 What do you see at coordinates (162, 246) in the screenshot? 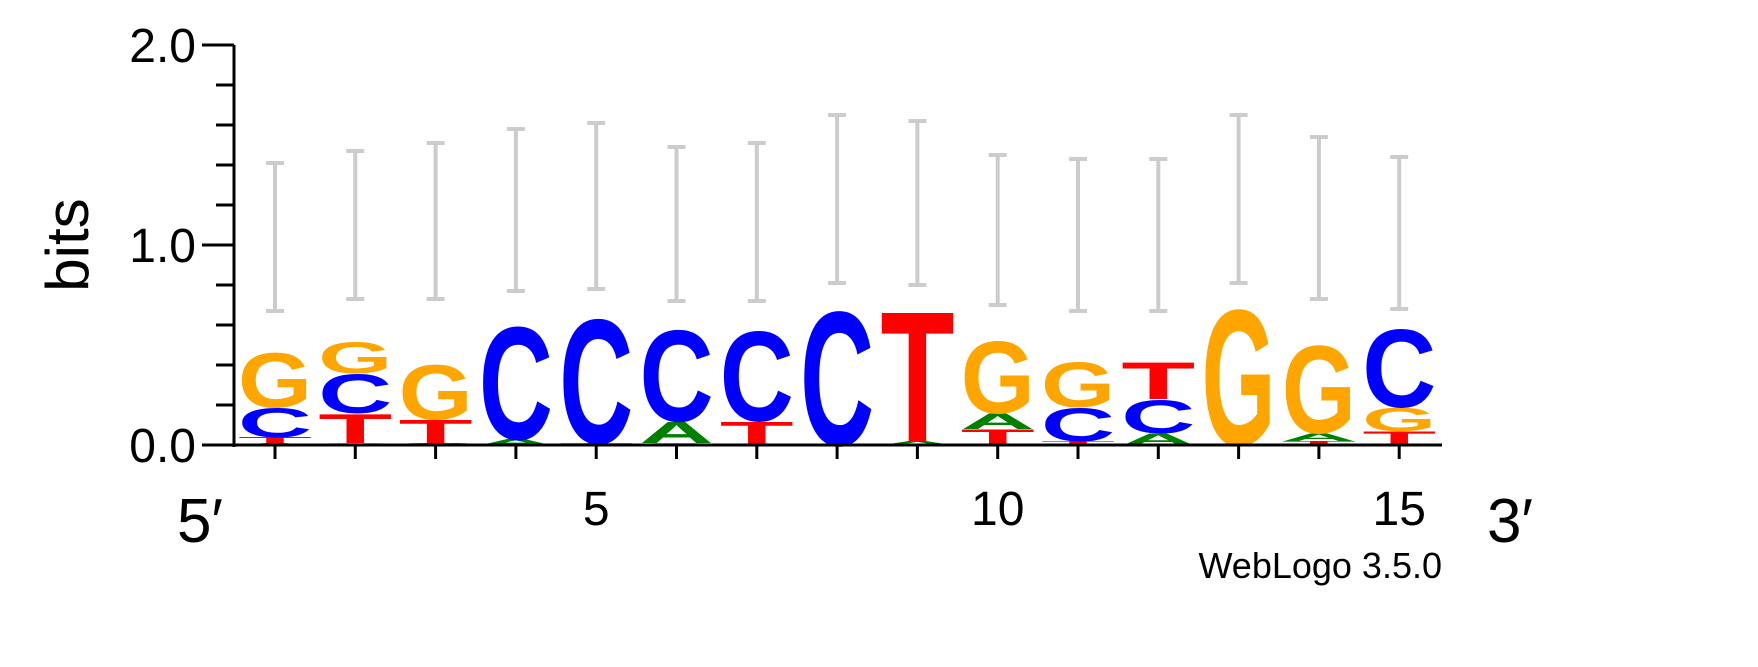
I see `y-tick-label: 1.0` at bounding box center [162, 246].